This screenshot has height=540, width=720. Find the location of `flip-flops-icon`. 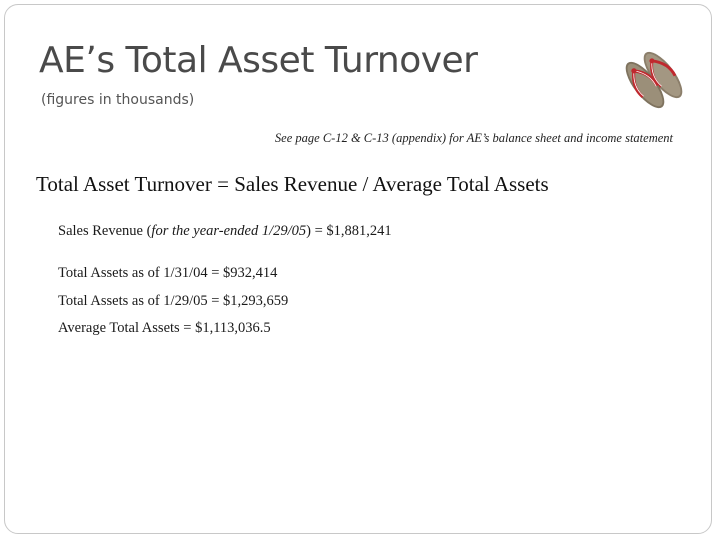

flip-flops-icon is located at coordinates (654, 80).